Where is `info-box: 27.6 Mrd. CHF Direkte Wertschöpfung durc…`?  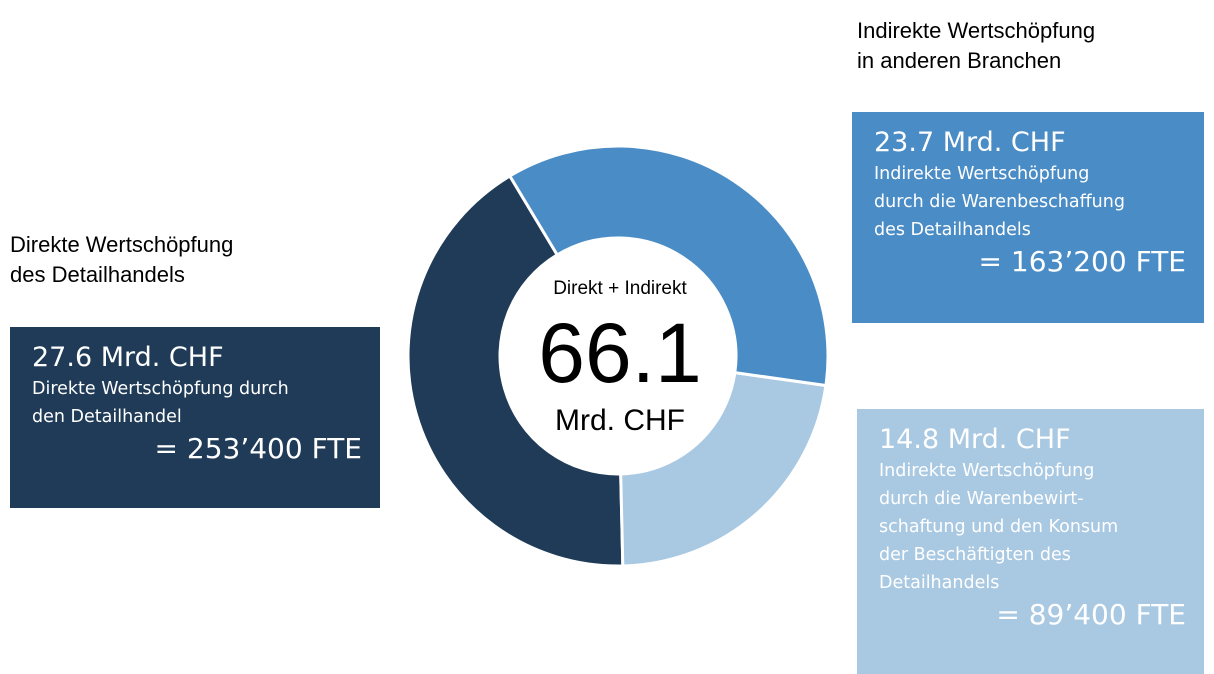
info-box: 27.6 Mrd. CHF Direkte Wertschöpfung durc… is located at coordinates (195, 417).